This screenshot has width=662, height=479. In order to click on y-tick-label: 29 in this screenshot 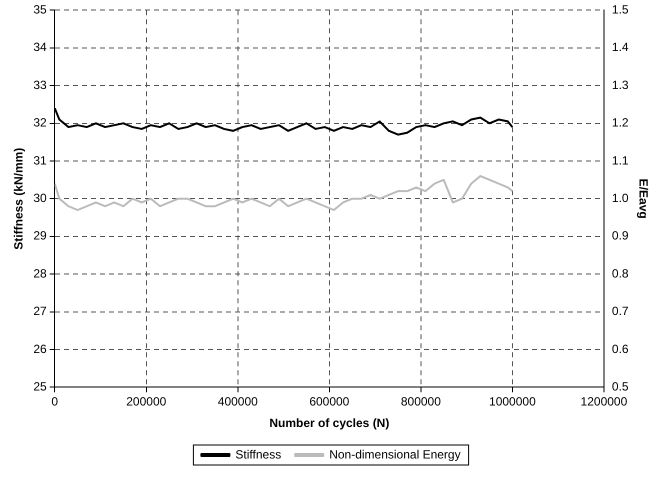, I will do `click(40, 235)`.